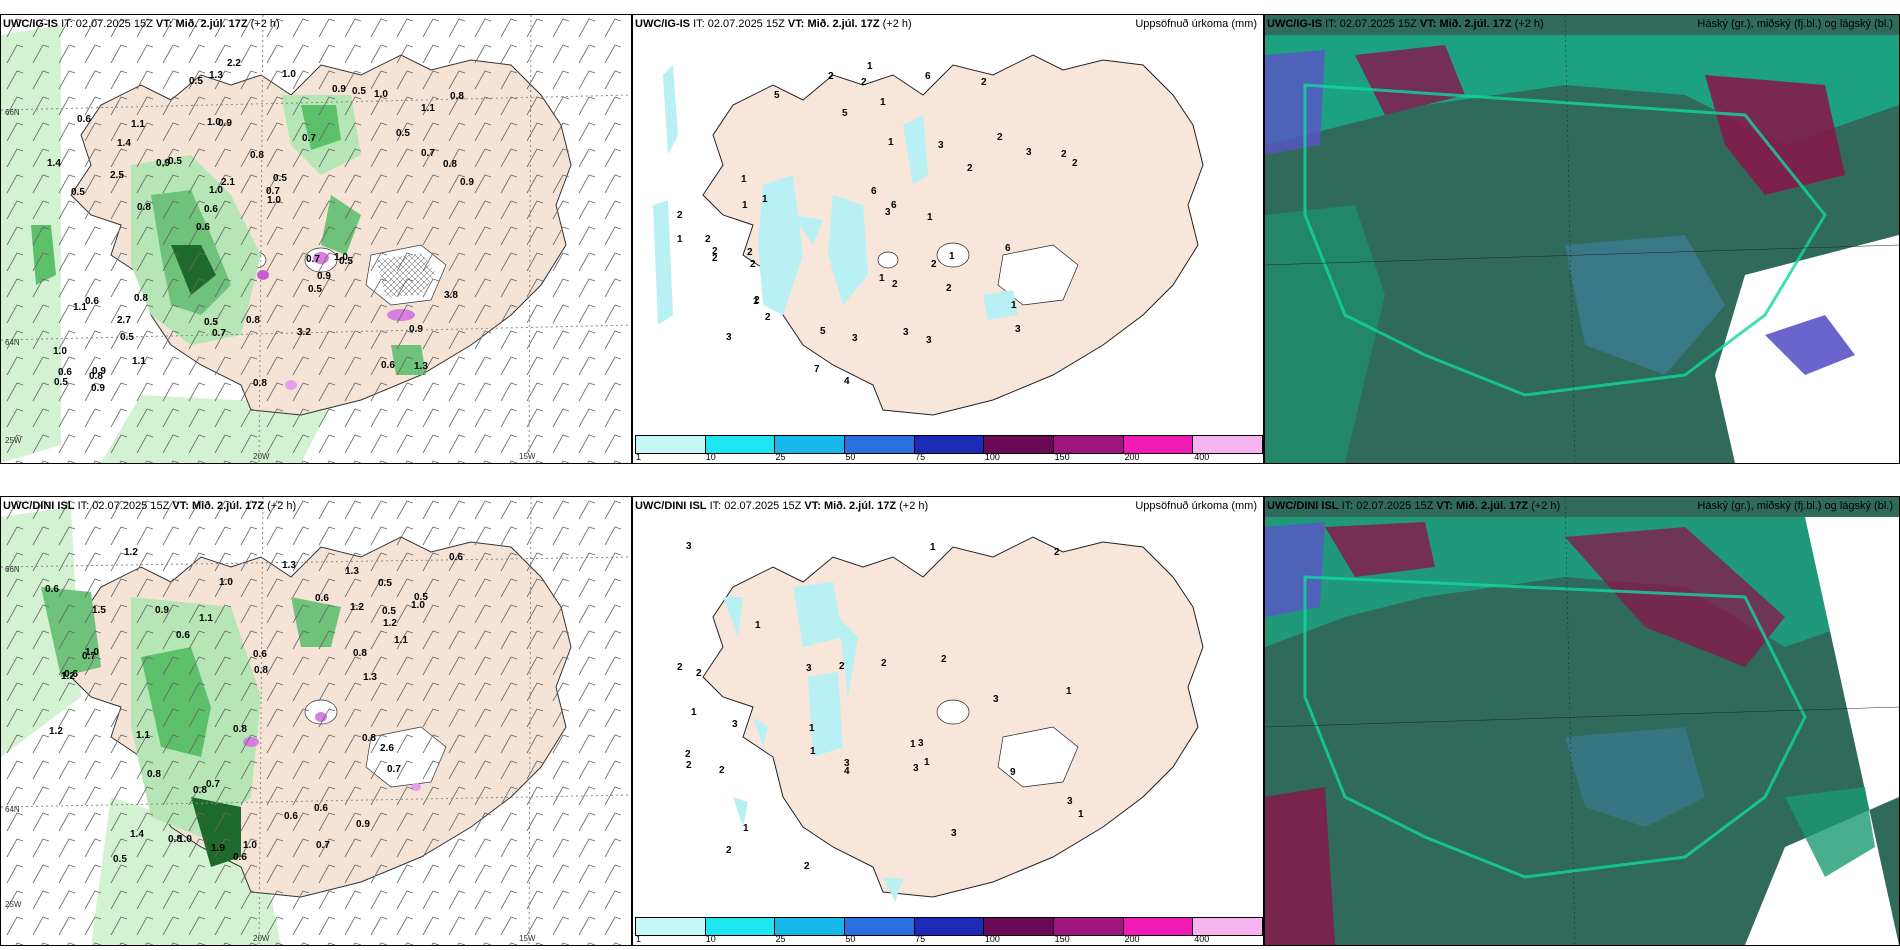  Describe the element at coordinates (12, 342) in the screenshot. I see `lat-64-label: 64N` at that location.